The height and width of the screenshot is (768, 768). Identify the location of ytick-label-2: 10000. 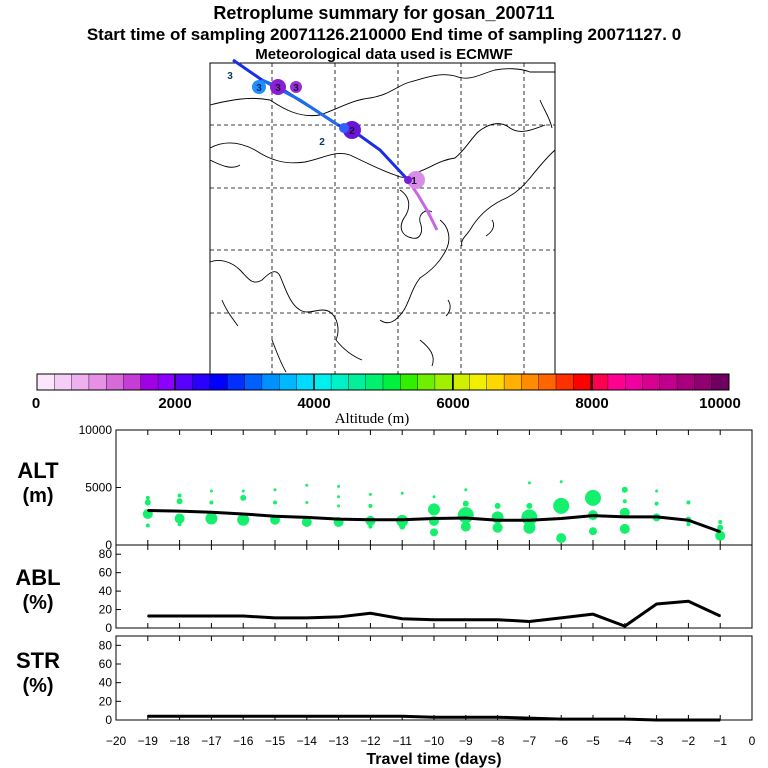
(96, 430).